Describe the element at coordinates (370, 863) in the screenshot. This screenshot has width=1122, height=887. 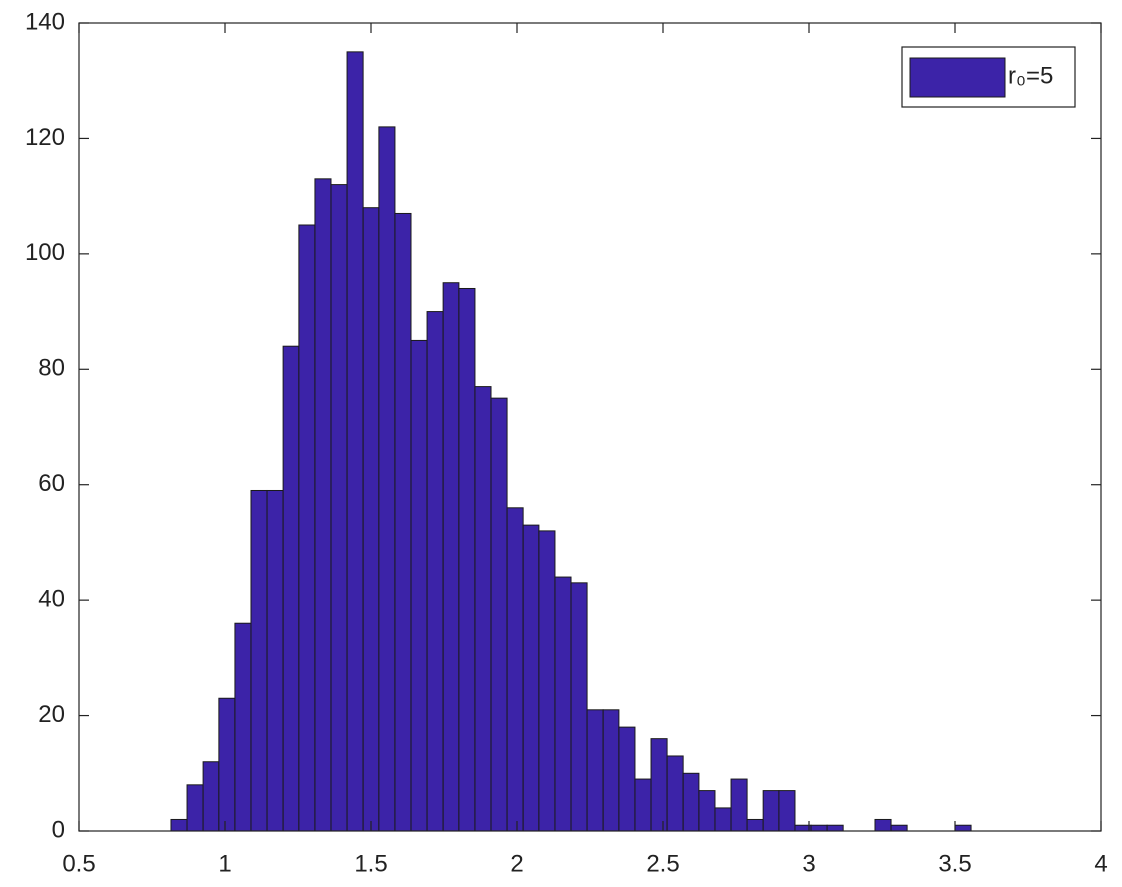
I see `x-tick-label: 1.5` at that location.